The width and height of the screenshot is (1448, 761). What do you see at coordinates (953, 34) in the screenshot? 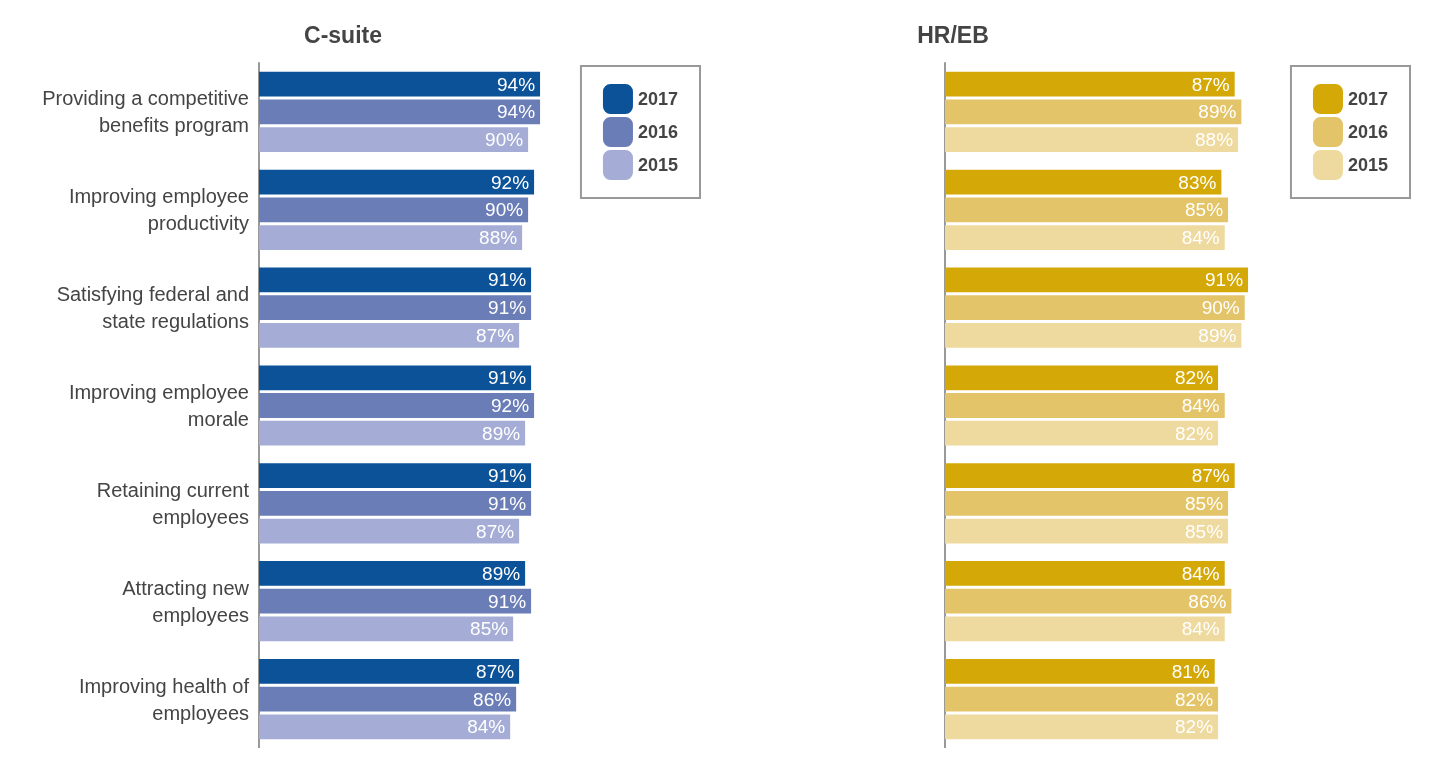
I see `chart-title: HR/EB` at bounding box center [953, 34].